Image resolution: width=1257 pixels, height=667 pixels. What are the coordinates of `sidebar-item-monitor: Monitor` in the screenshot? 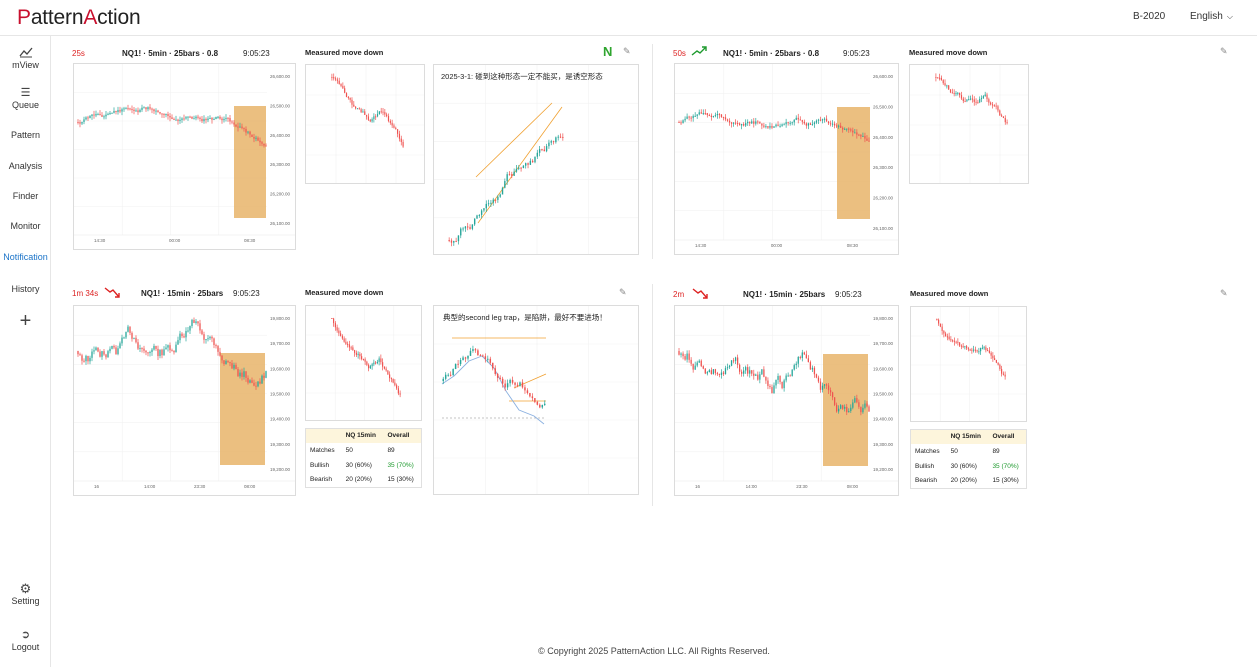 It's located at (25, 226).